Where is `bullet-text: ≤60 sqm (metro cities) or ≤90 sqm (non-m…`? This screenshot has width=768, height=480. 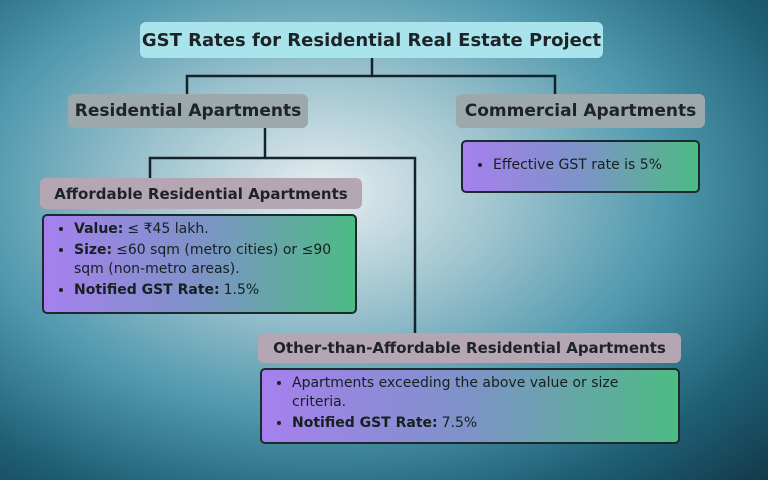
bullet-text: ≤60 sqm (metro cities) or ≤90 sqm (non-m… is located at coordinates (203, 259).